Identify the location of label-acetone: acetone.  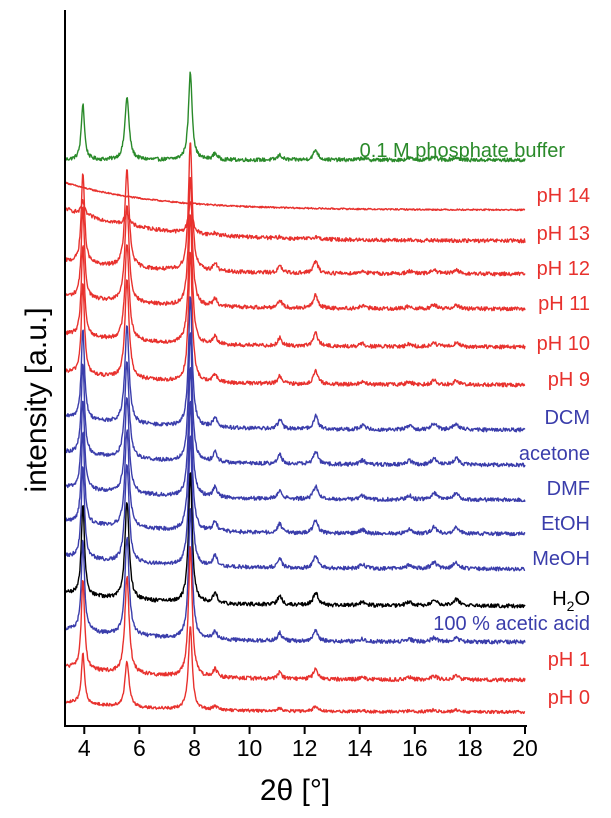
(554, 454).